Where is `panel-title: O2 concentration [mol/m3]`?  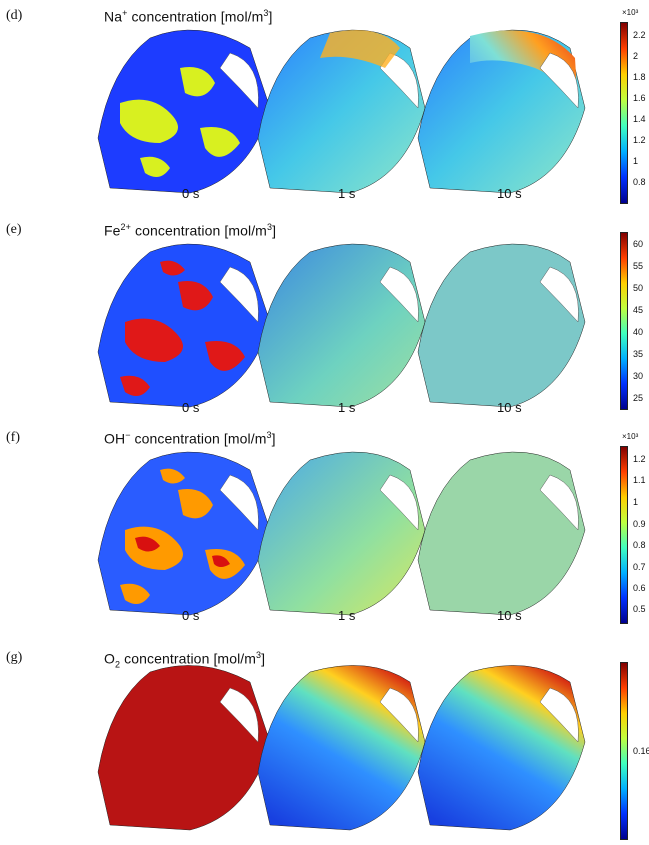 panel-title: O2 concentration [mol/m3] is located at coordinates (185, 660).